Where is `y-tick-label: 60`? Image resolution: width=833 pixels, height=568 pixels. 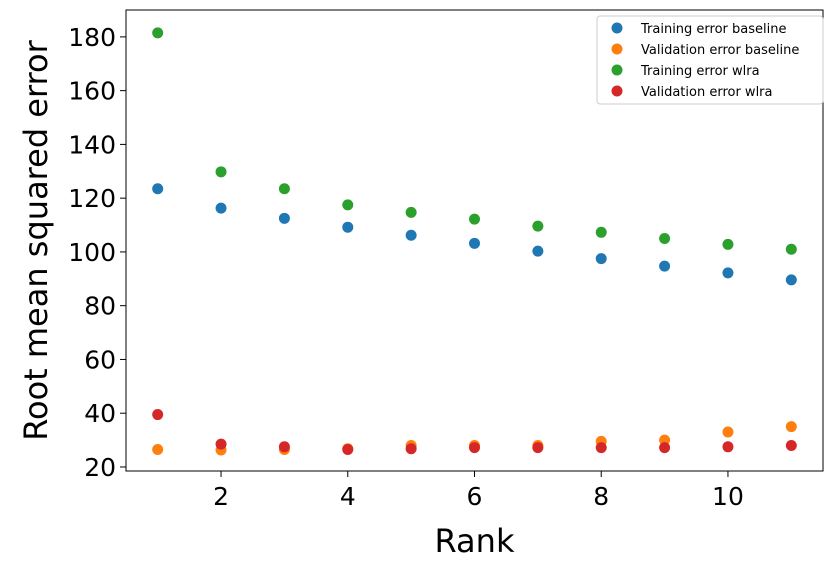 y-tick-label: 60 is located at coordinates (100, 359).